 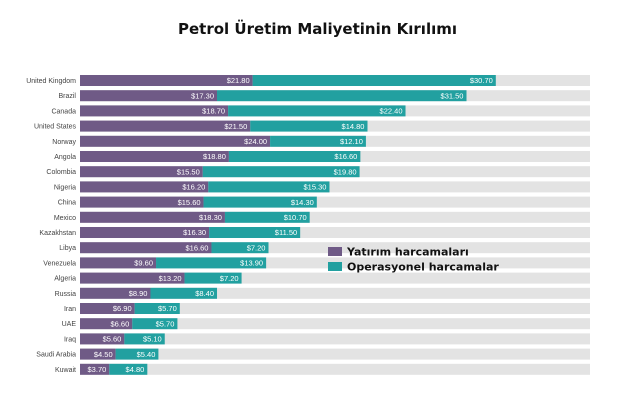 I want to click on category-label: Saudi Arabia, so click(x=56, y=355).